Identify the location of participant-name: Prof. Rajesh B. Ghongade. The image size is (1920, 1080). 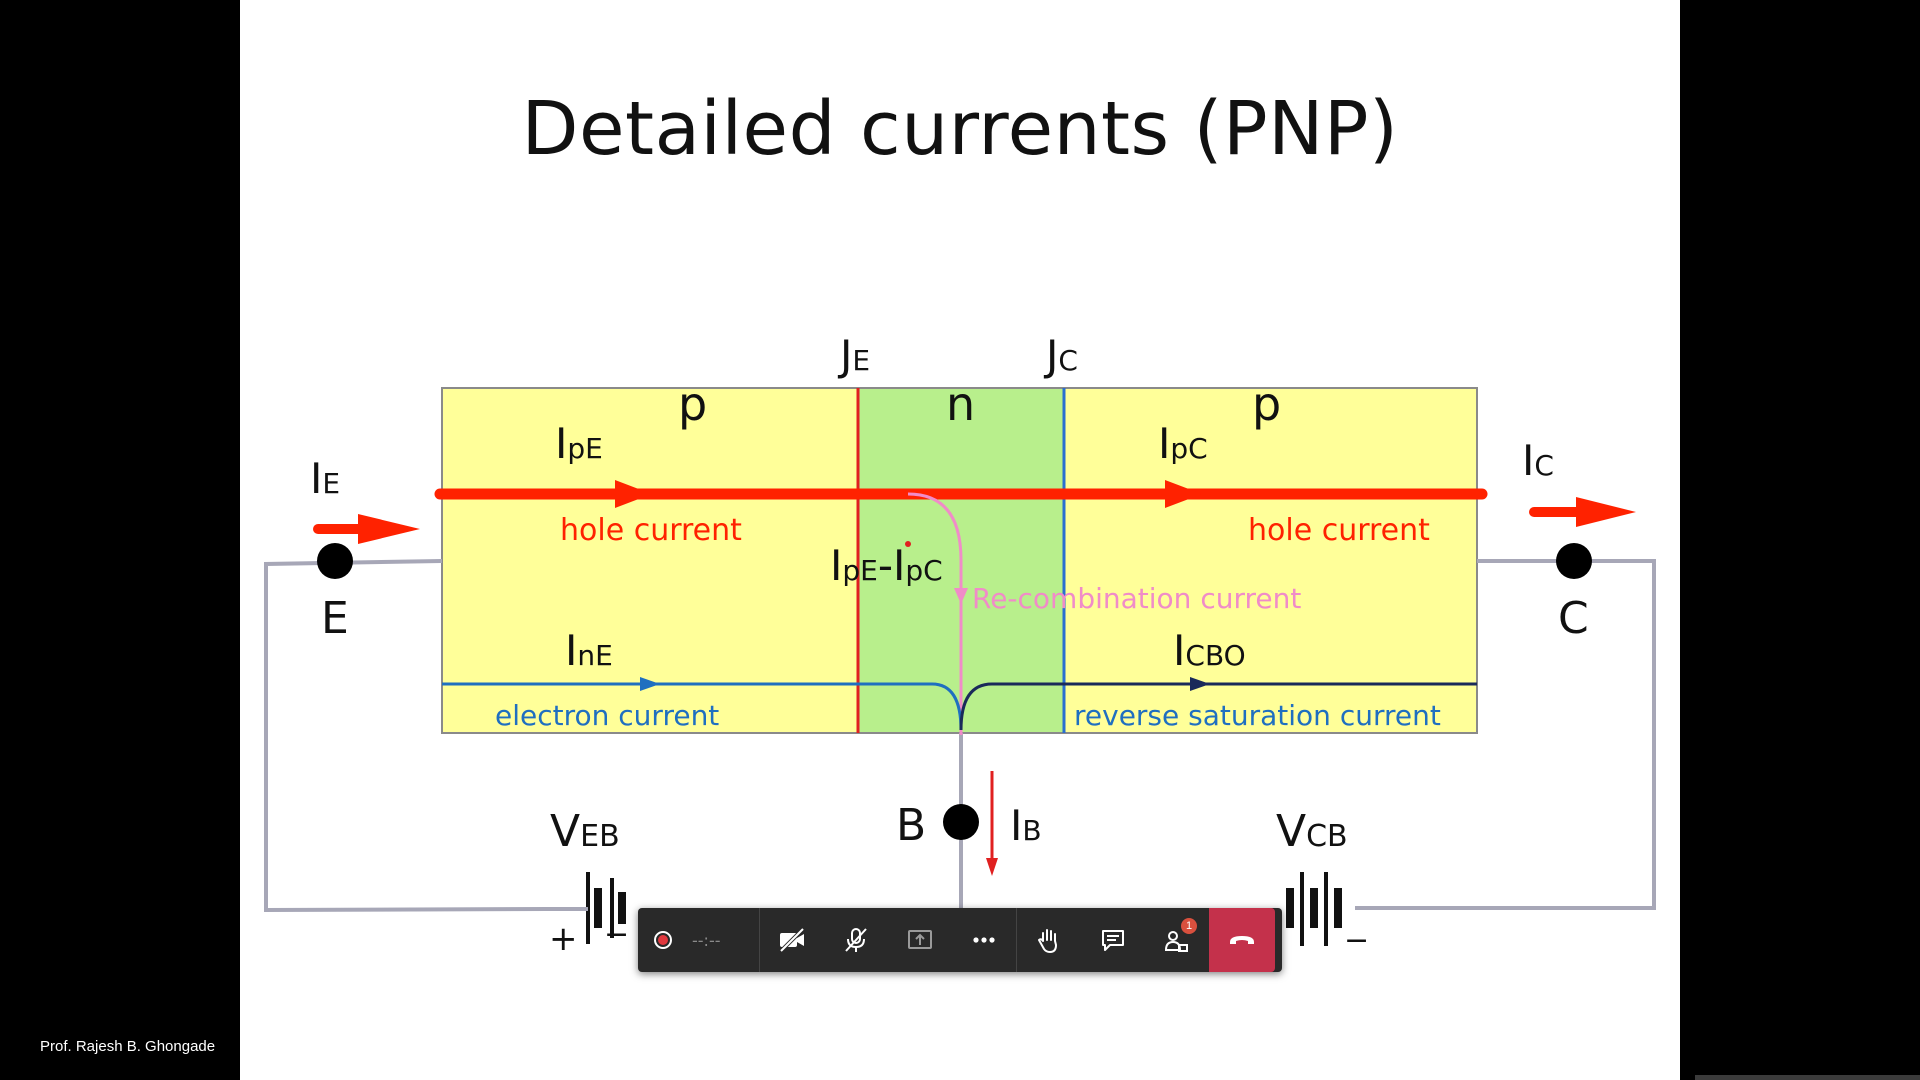
(128, 1046).